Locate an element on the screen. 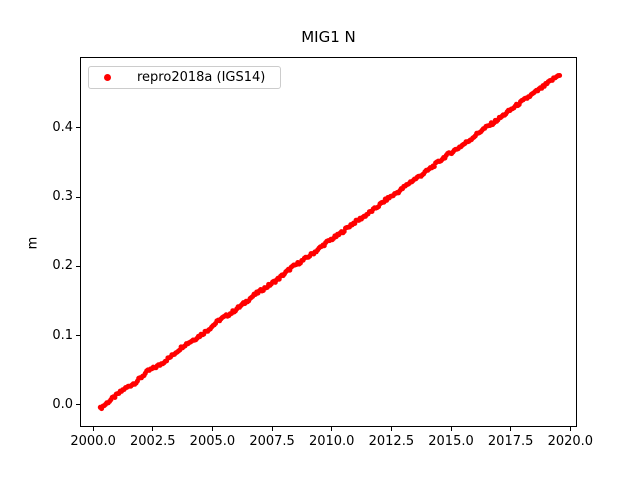 The width and height of the screenshot is (640, 480). x-tick-label: 2015.0 is located at coordinates (451, 441).